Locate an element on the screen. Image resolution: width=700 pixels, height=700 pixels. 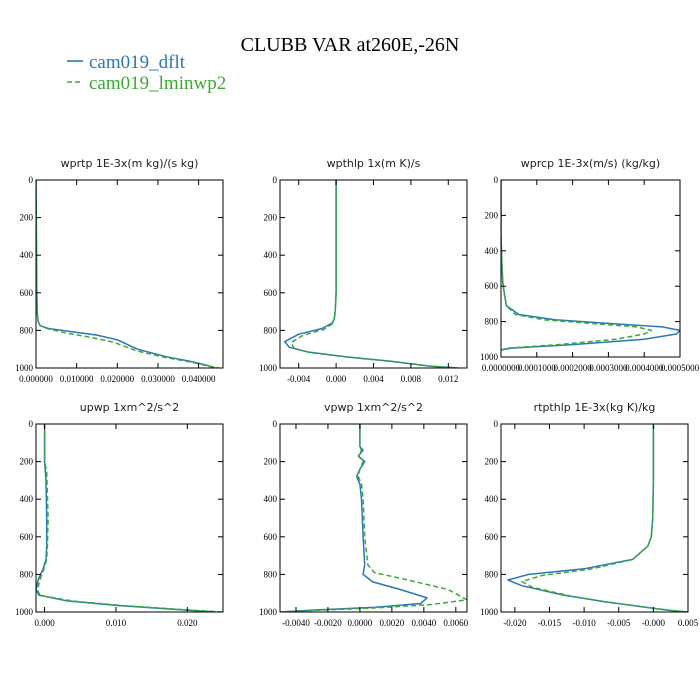
x-tick-label: -0.005 is located at coordinates (619, 623).